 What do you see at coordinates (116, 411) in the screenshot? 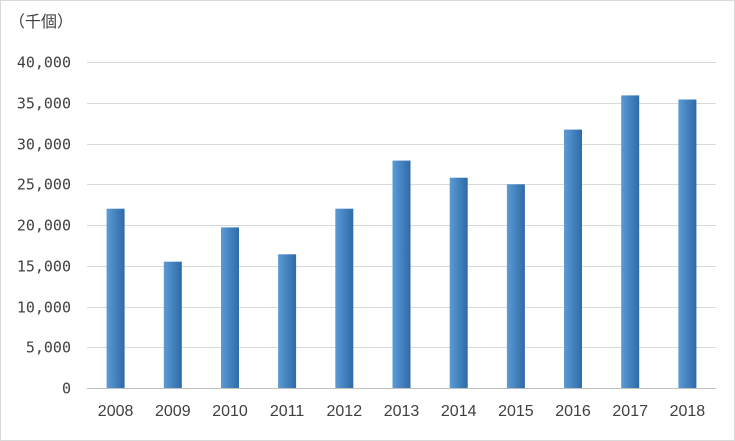
I see `x-tick-label: 2008` at bounding box center [116, 411].